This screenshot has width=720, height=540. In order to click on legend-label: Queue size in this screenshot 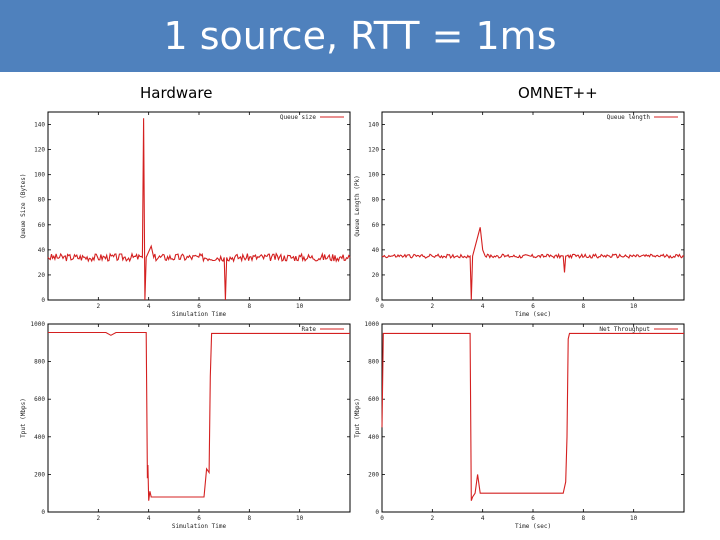, I will do `click(298, 117)`.